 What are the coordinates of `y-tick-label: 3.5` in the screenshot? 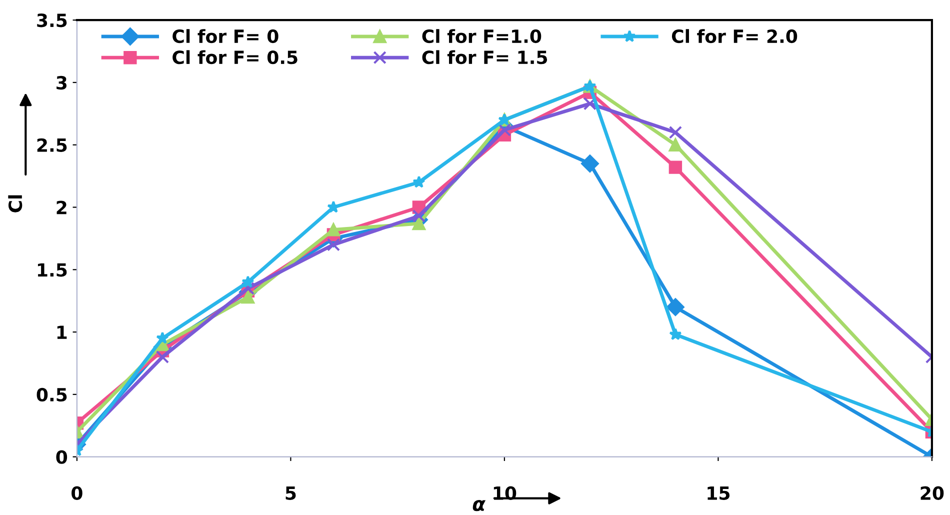 It's located at (52, 21).